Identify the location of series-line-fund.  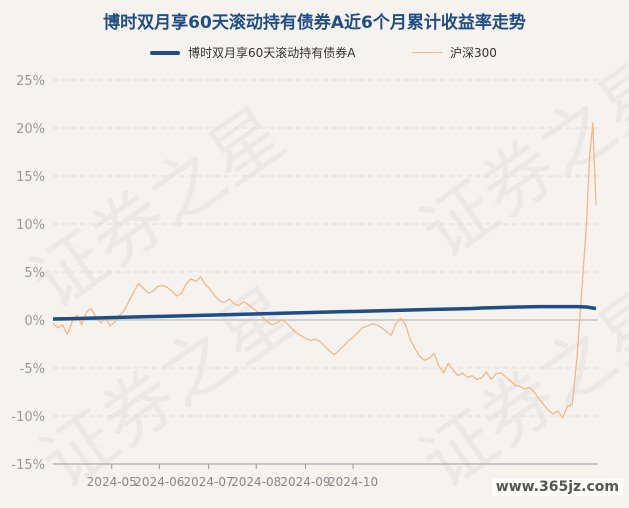
(324, 312).